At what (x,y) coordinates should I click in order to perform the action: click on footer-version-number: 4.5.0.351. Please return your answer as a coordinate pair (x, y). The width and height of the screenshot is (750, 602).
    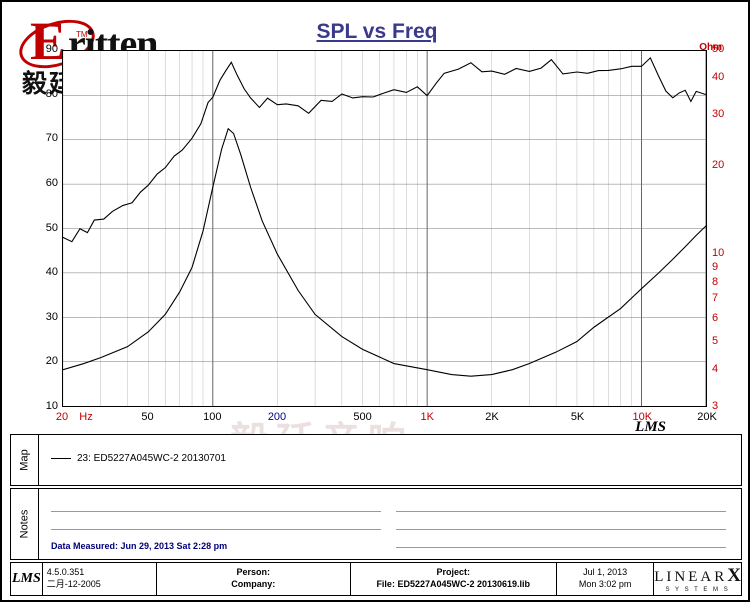
    Looking at the image, I should click on (65, 572).